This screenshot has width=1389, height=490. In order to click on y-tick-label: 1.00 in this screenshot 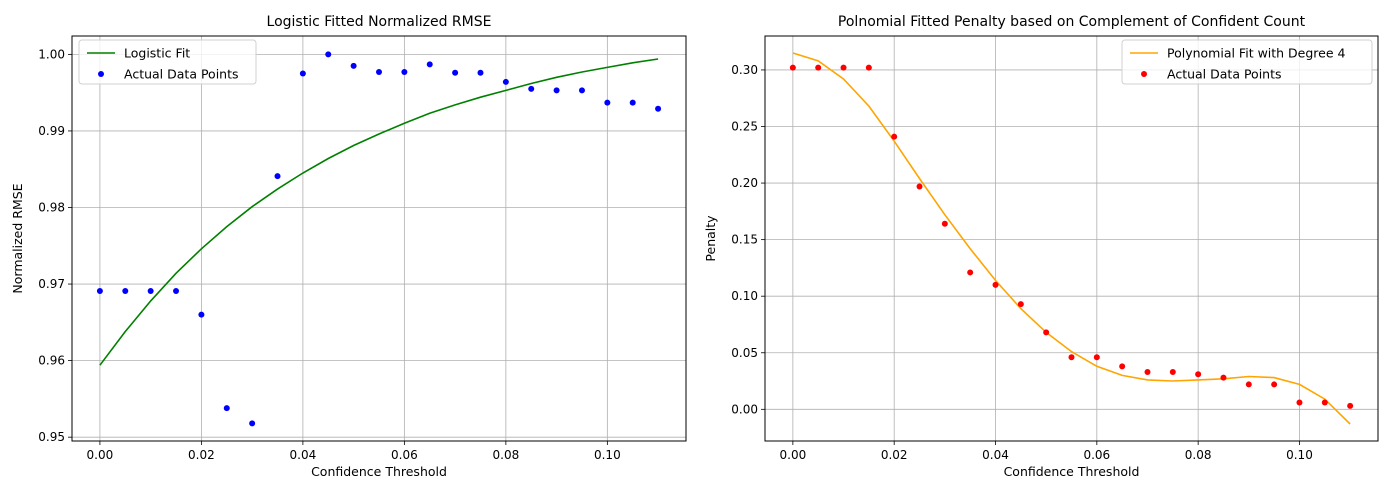, I will do `click(51, 54)`.